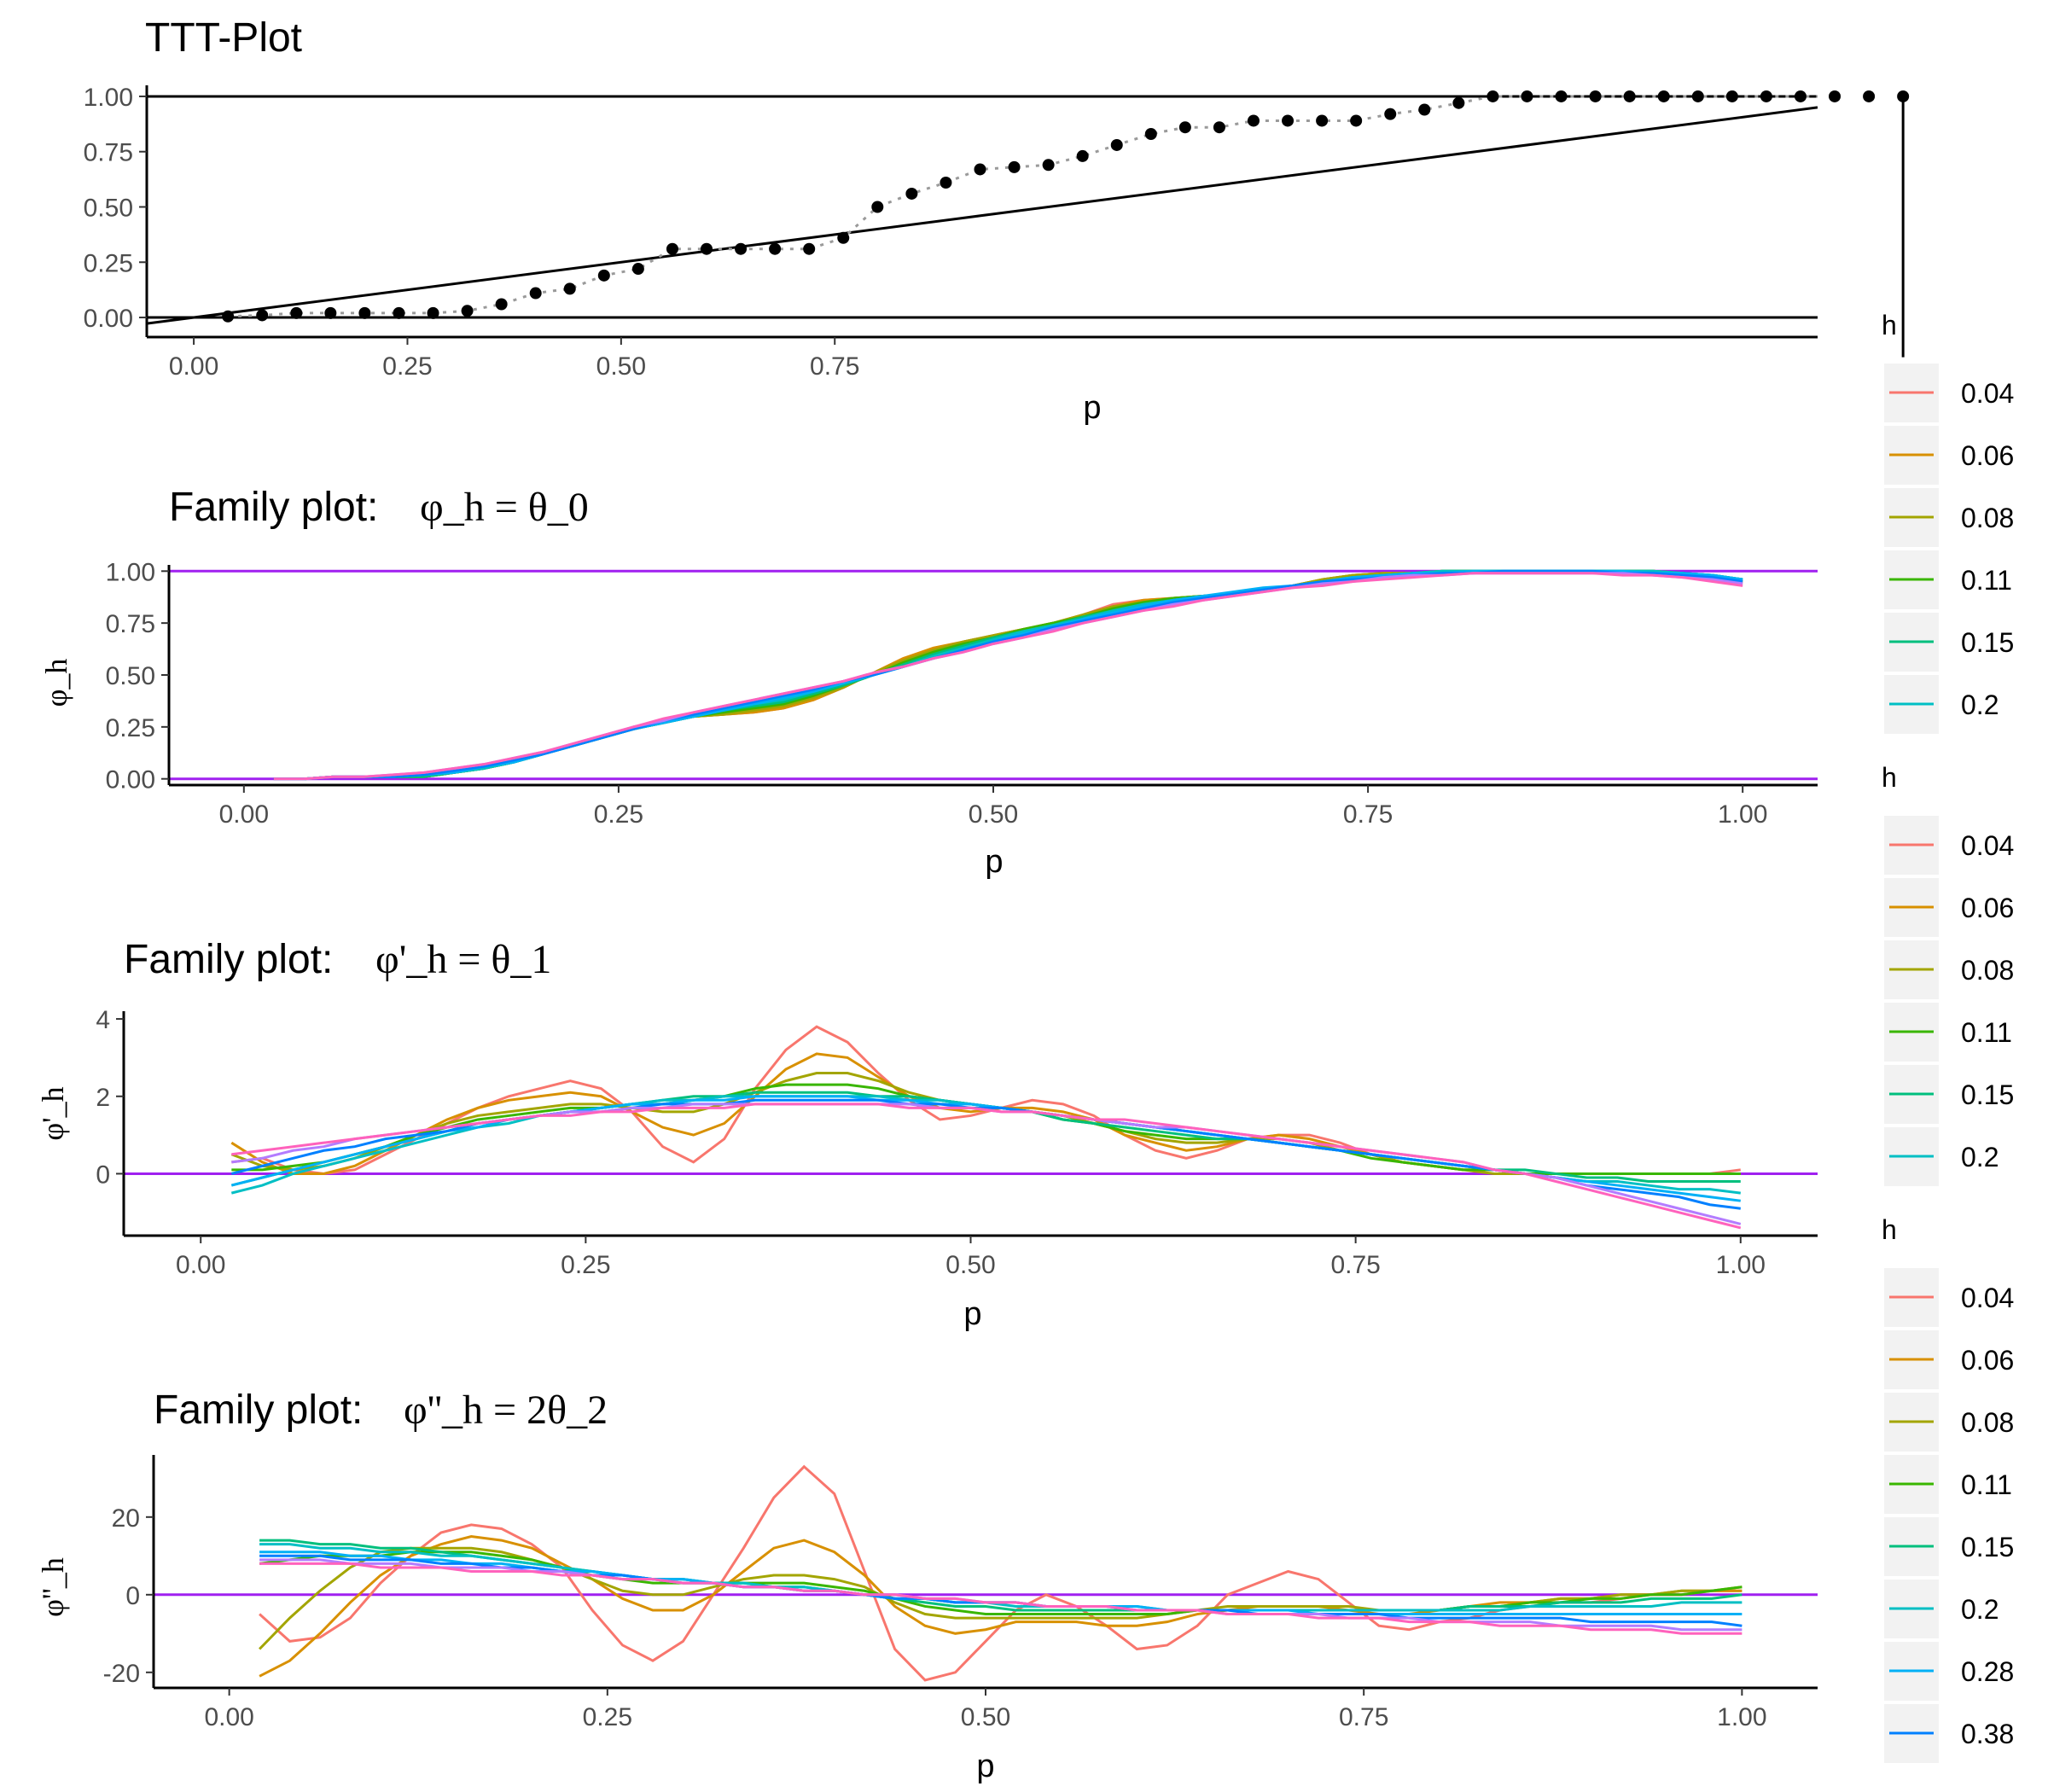 This screenshot has height=1792, width=2048. What do you see at coordinates (1988, 1734) in the screenshot?
I see `legend-label: 0.38` at bounding box center [1988, 1734].